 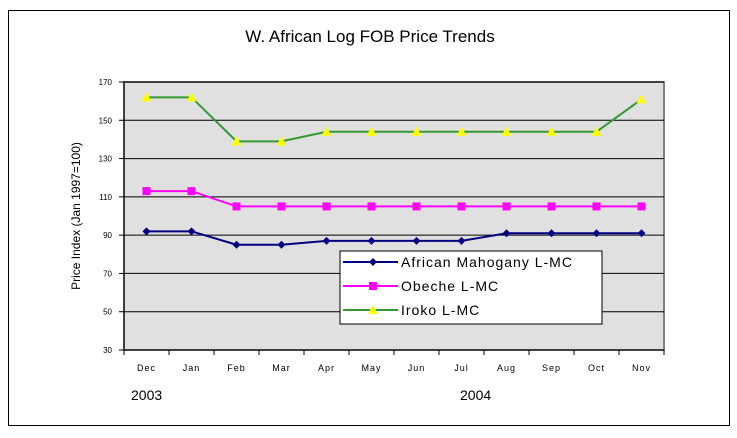 I want to click on y-tick-label: 150, so click(x=106, y=120).